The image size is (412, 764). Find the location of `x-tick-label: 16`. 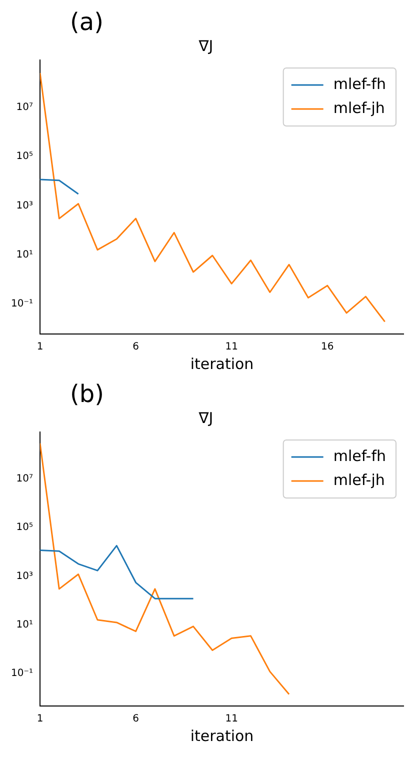

x-tick-label: 16 is located at coordinates (327, 347).